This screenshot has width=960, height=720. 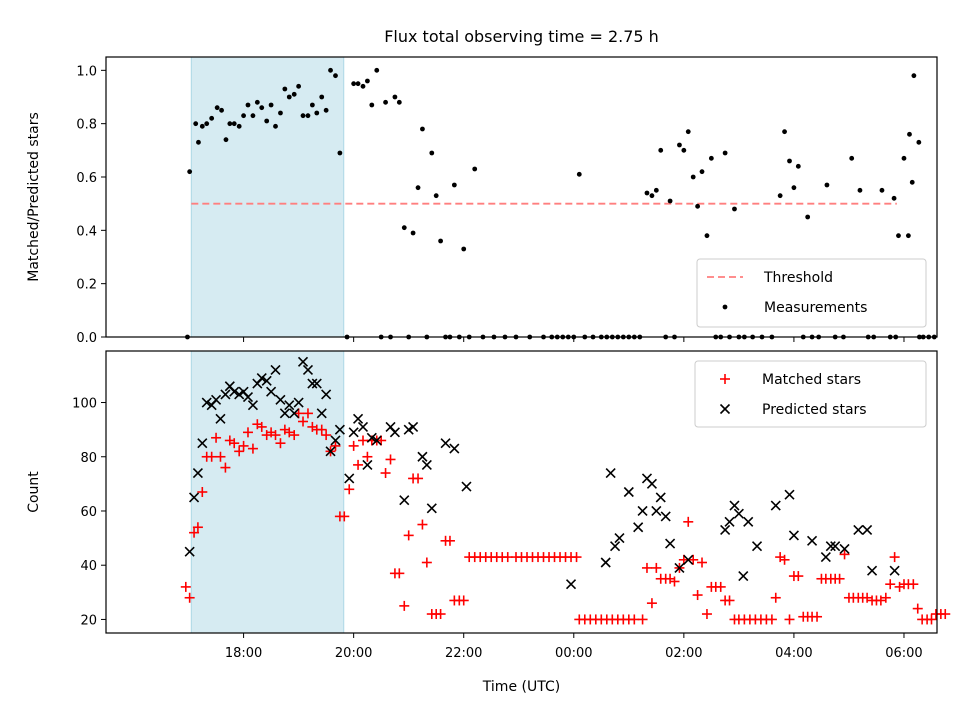 I want to click on bottom-legend: Matched stars Predicted stars, so click(x=810, y=394).